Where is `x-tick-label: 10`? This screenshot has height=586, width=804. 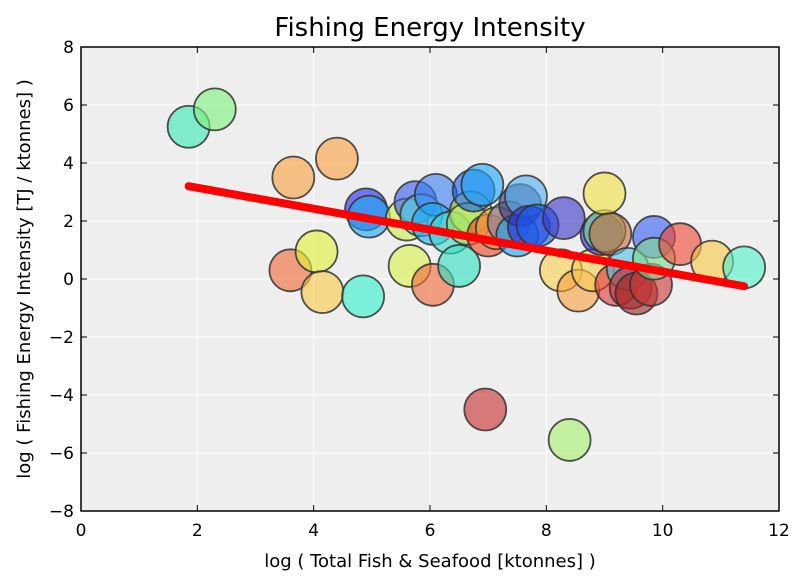 x-tick-label: 10 is located at coordinates (663, 531).